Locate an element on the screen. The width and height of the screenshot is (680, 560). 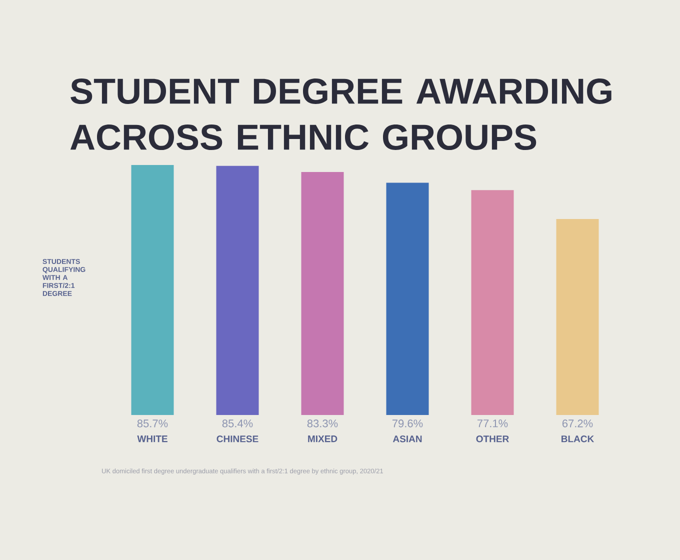
x-tick-label: CHINESE is located at coordinates (237, 439).